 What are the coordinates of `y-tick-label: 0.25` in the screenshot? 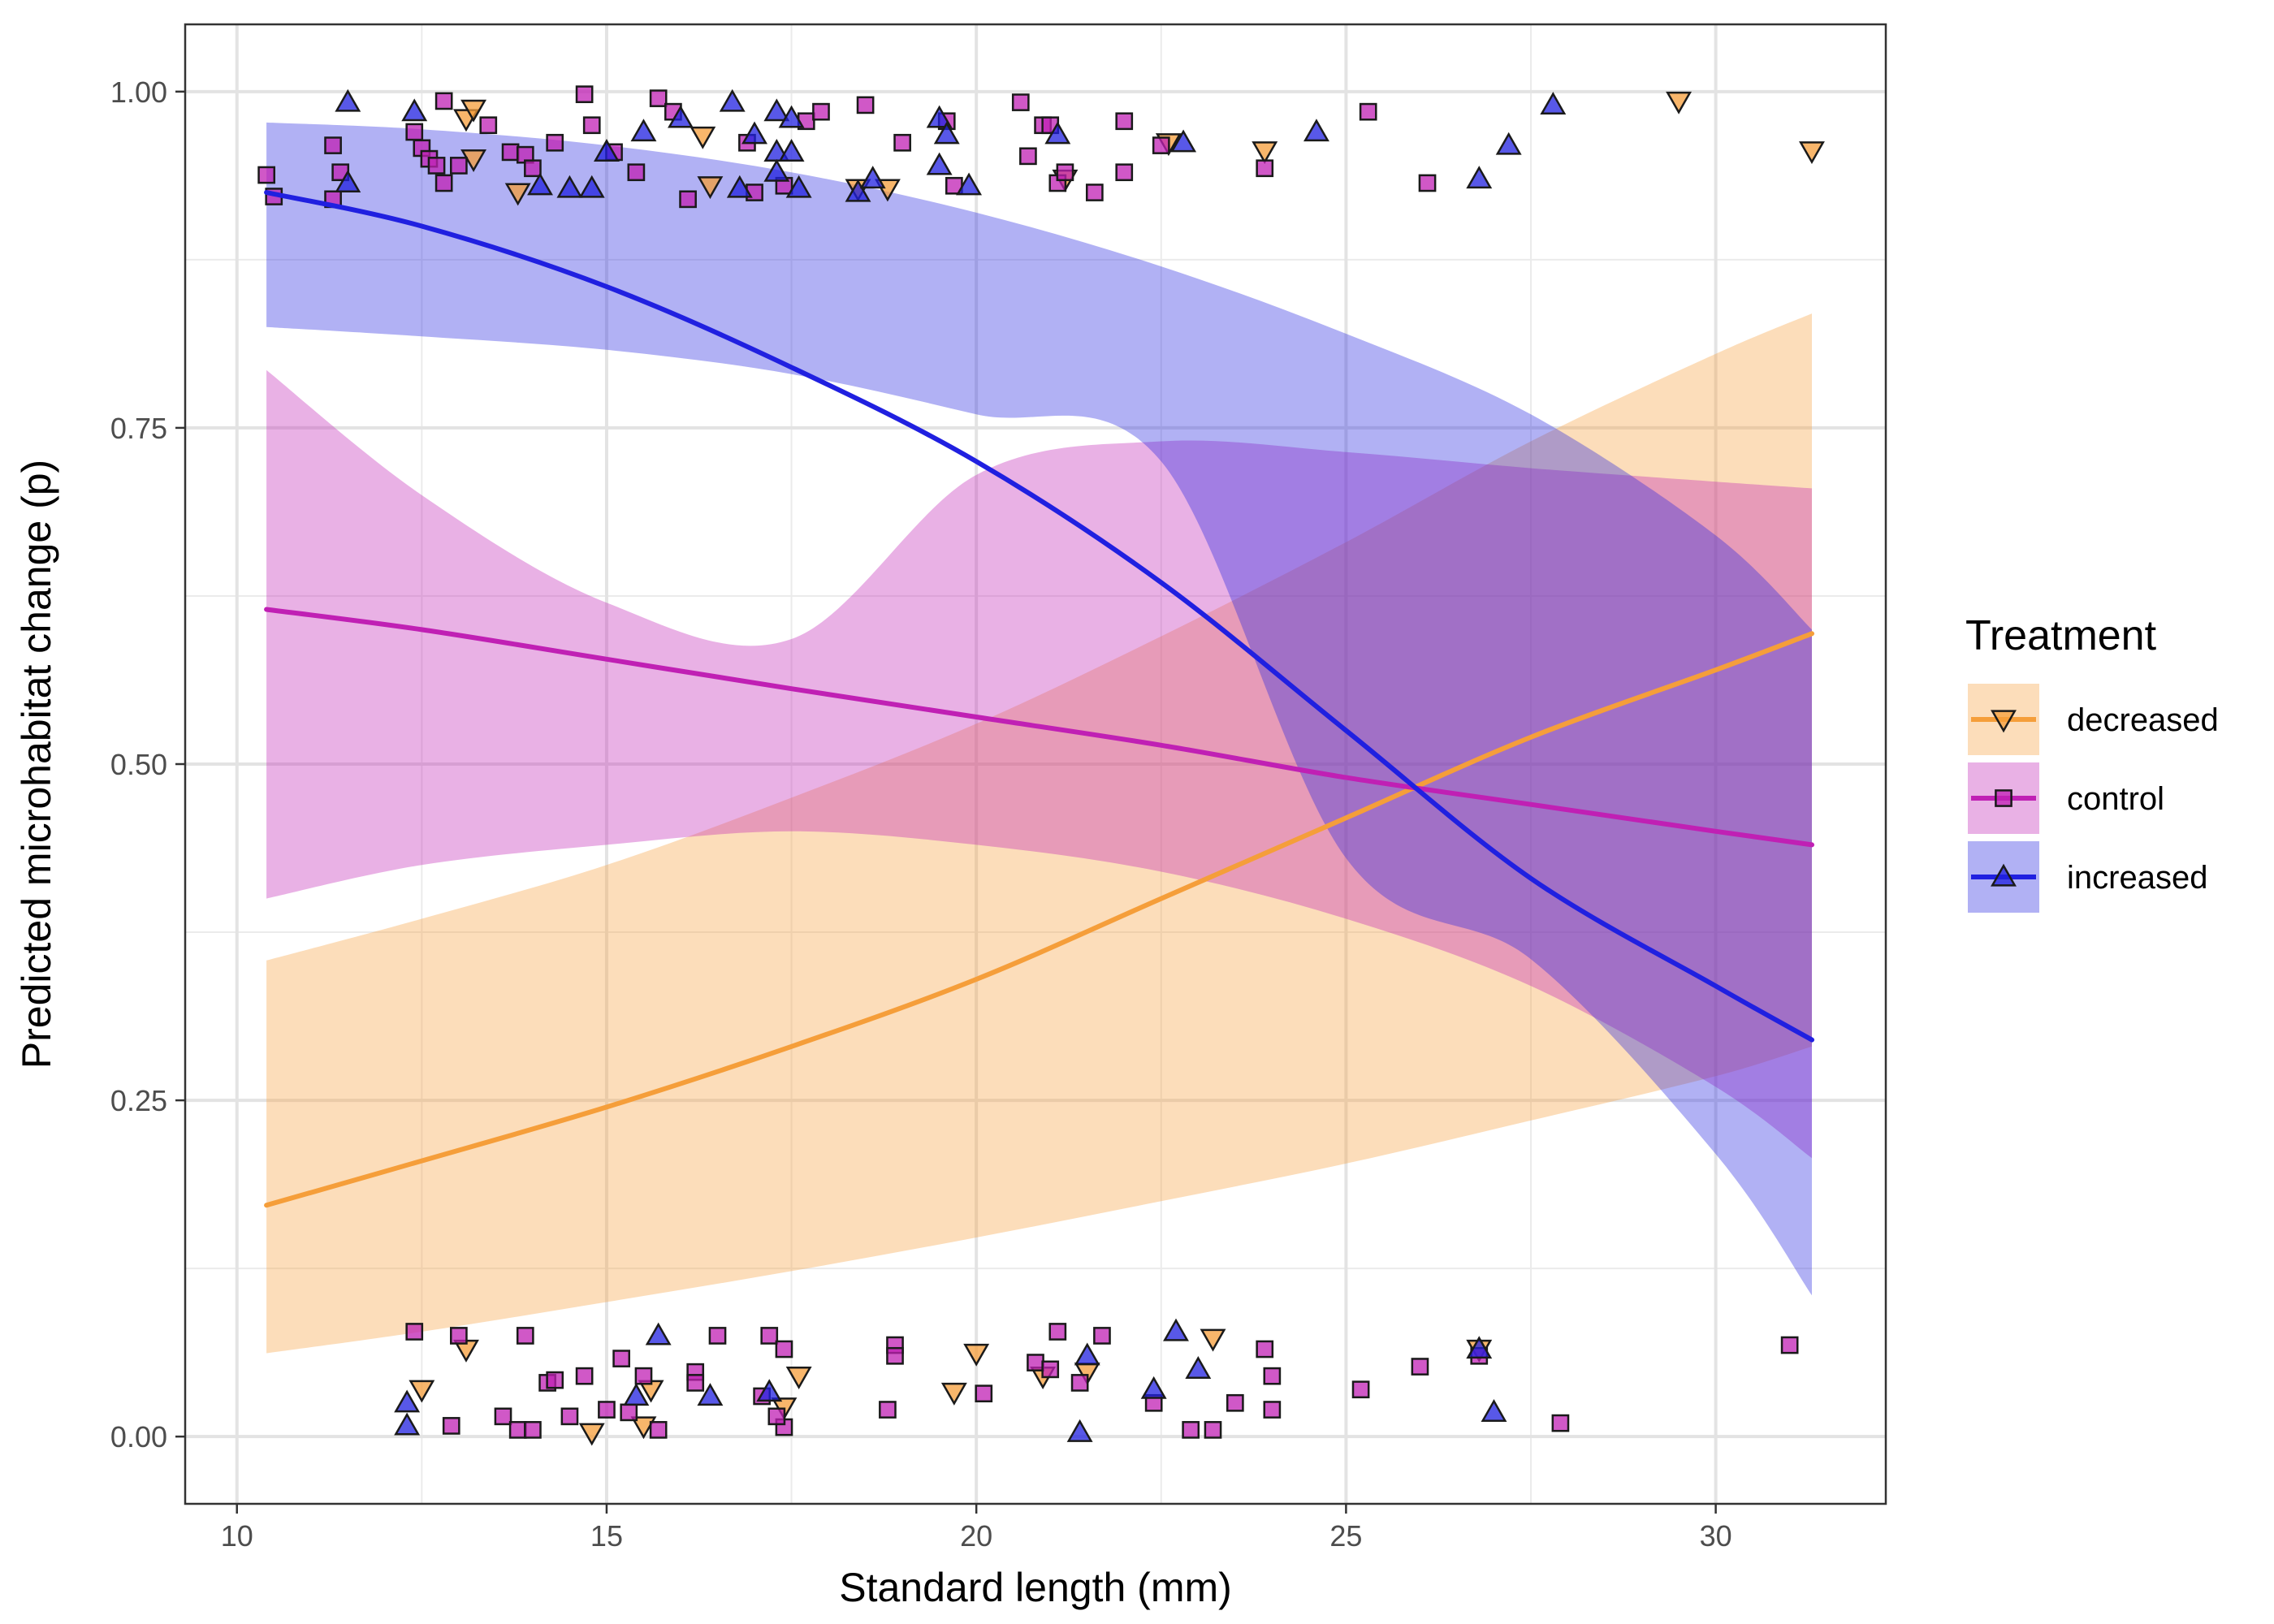 It's located at (138, 1100).